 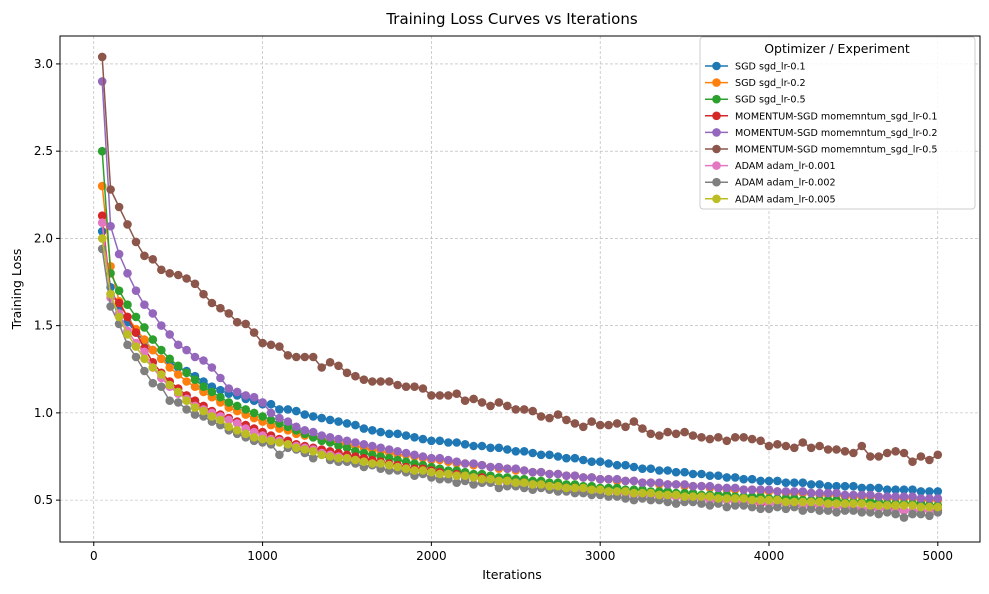 What do you see at coordinates (837, 123) in the screenshot?
I see `legend-box` at bounding box center [837, 123].